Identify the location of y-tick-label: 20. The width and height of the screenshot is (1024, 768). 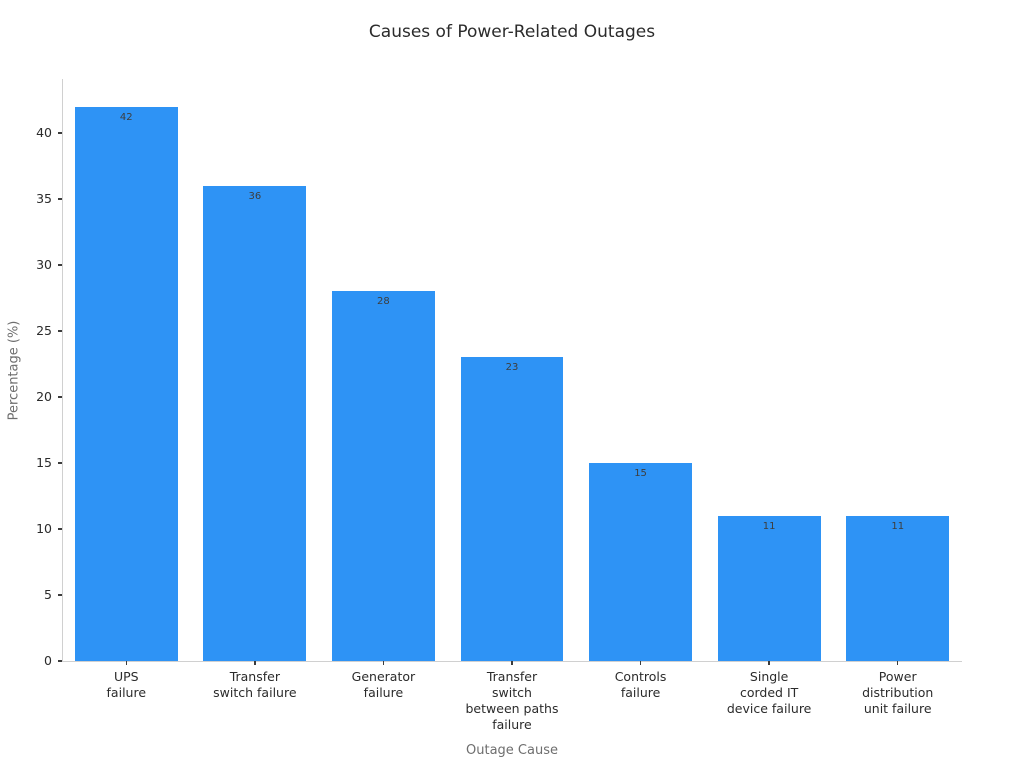
(44, 397).